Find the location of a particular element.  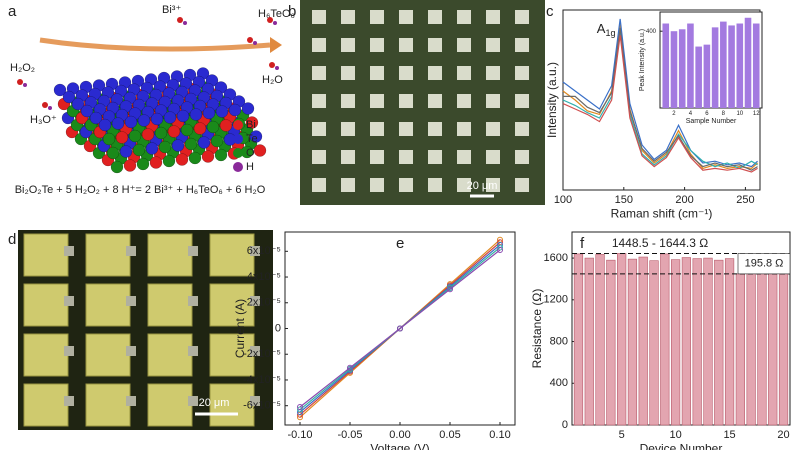

x-tick-label: 250 is located at coordinates (745, 200).